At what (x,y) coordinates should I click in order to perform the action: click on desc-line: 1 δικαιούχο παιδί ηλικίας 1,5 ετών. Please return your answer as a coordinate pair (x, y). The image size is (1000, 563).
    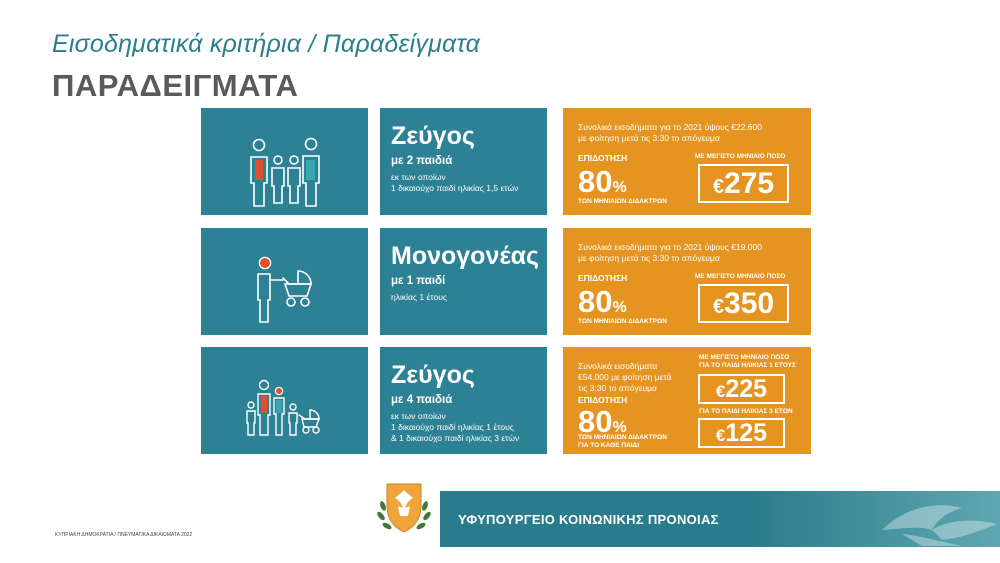
    Looking at the image, I should click on (455, 188).